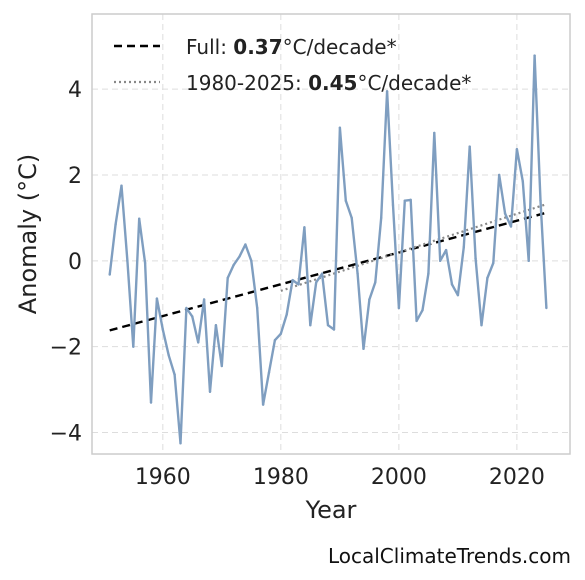 Image resolution: width=585 pixels, height=580 pixels. I want to click on x-axis-label: Year, so click(331, 510).